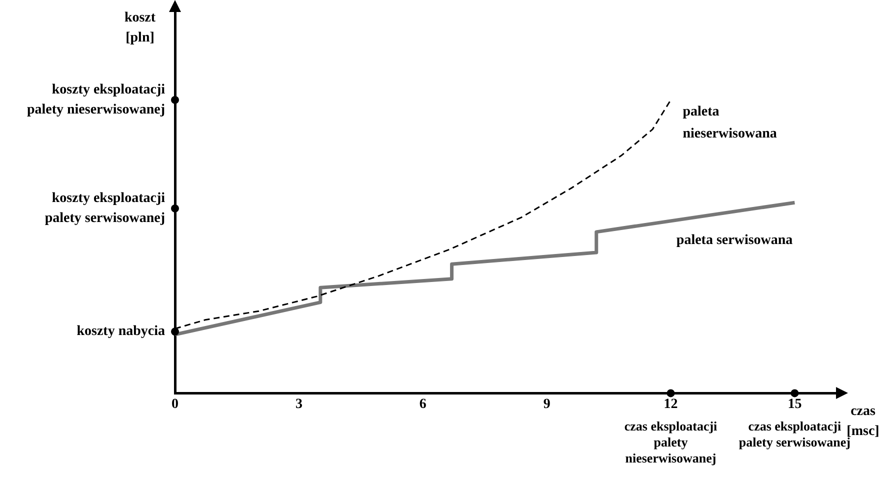  What do you see at coordinates (546, 404) in the screenshot?
I see `x-tick-label: 9` at bounding box center [546, 404].